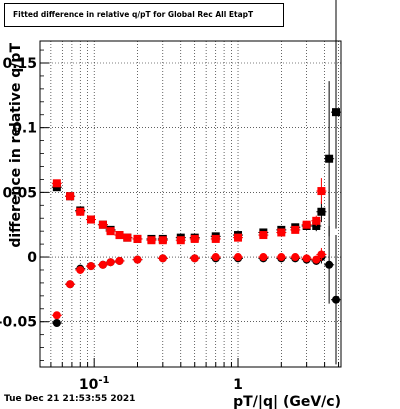 This screenshot has height=409, width=400. I want to click on y-axis-label: difference in relative q/pT, so click(16, 145).